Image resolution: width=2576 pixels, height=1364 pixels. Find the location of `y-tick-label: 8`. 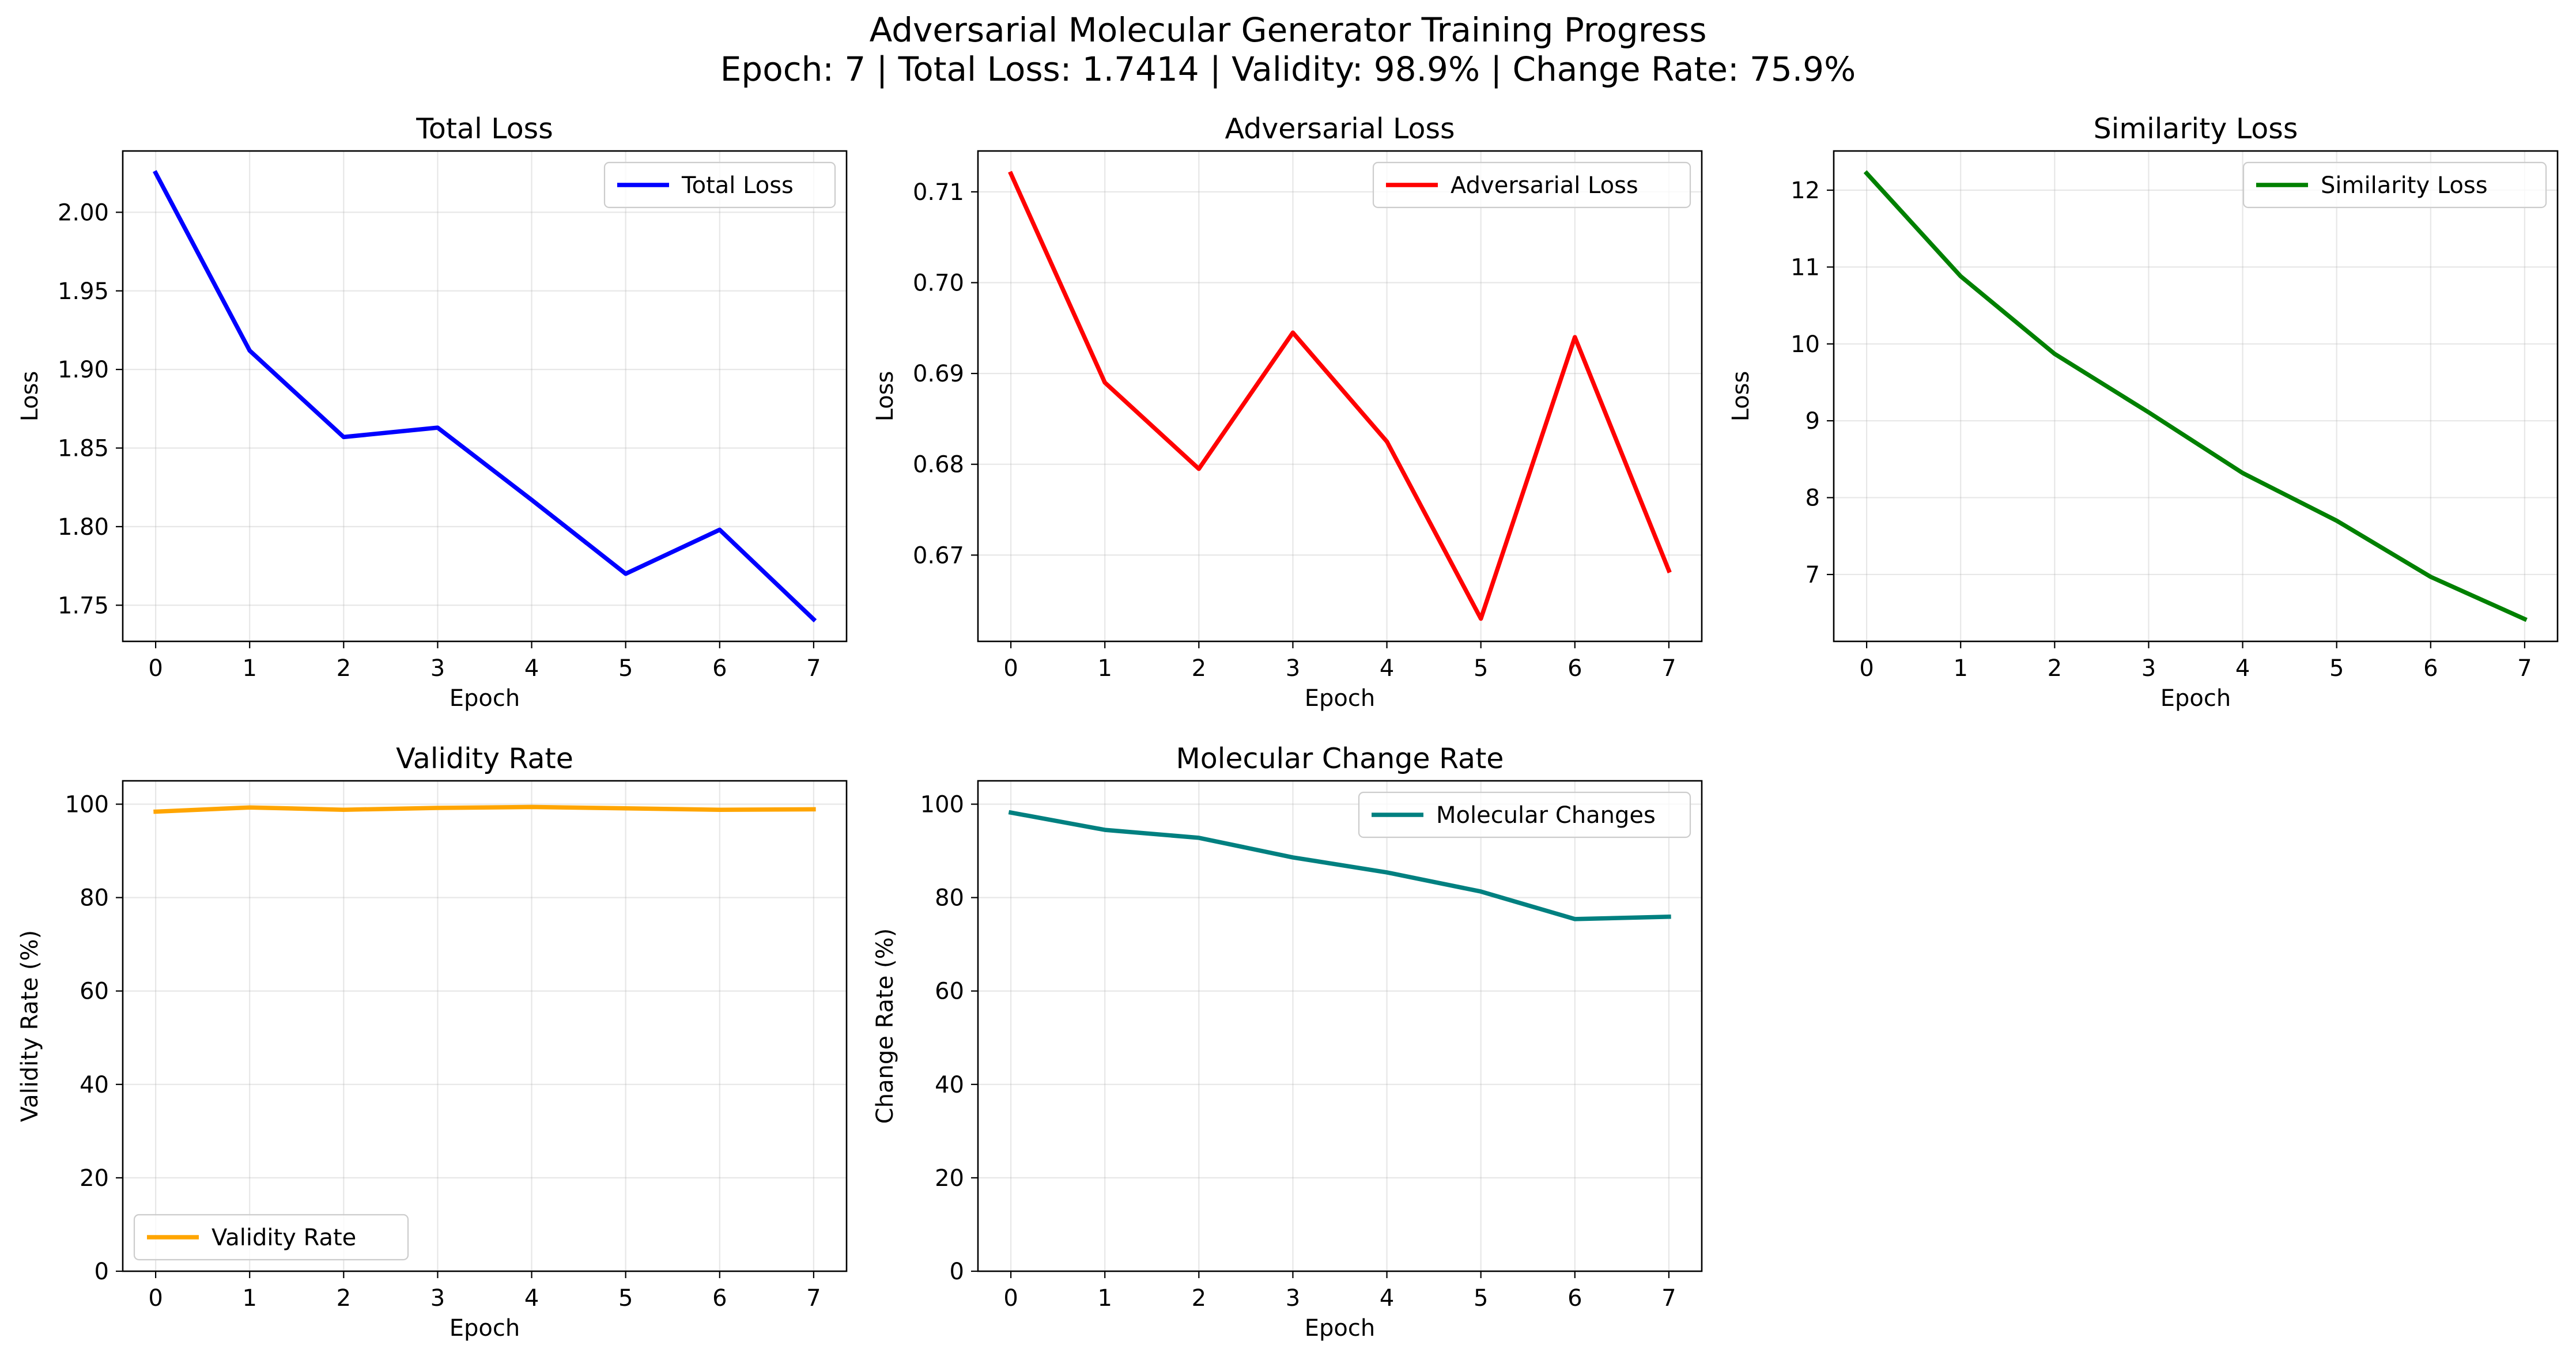

y-tick-label: 8 is located at coordinates (1813, 498).